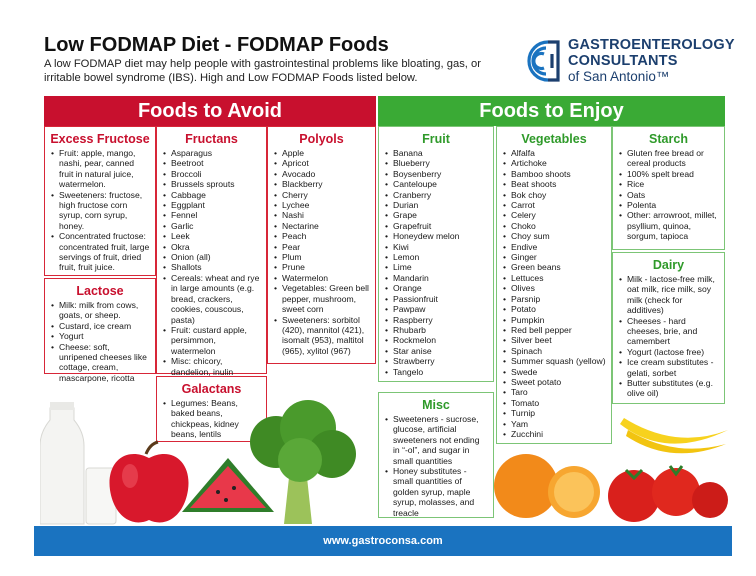  I want to click on tomato-image, so click(668, 493).